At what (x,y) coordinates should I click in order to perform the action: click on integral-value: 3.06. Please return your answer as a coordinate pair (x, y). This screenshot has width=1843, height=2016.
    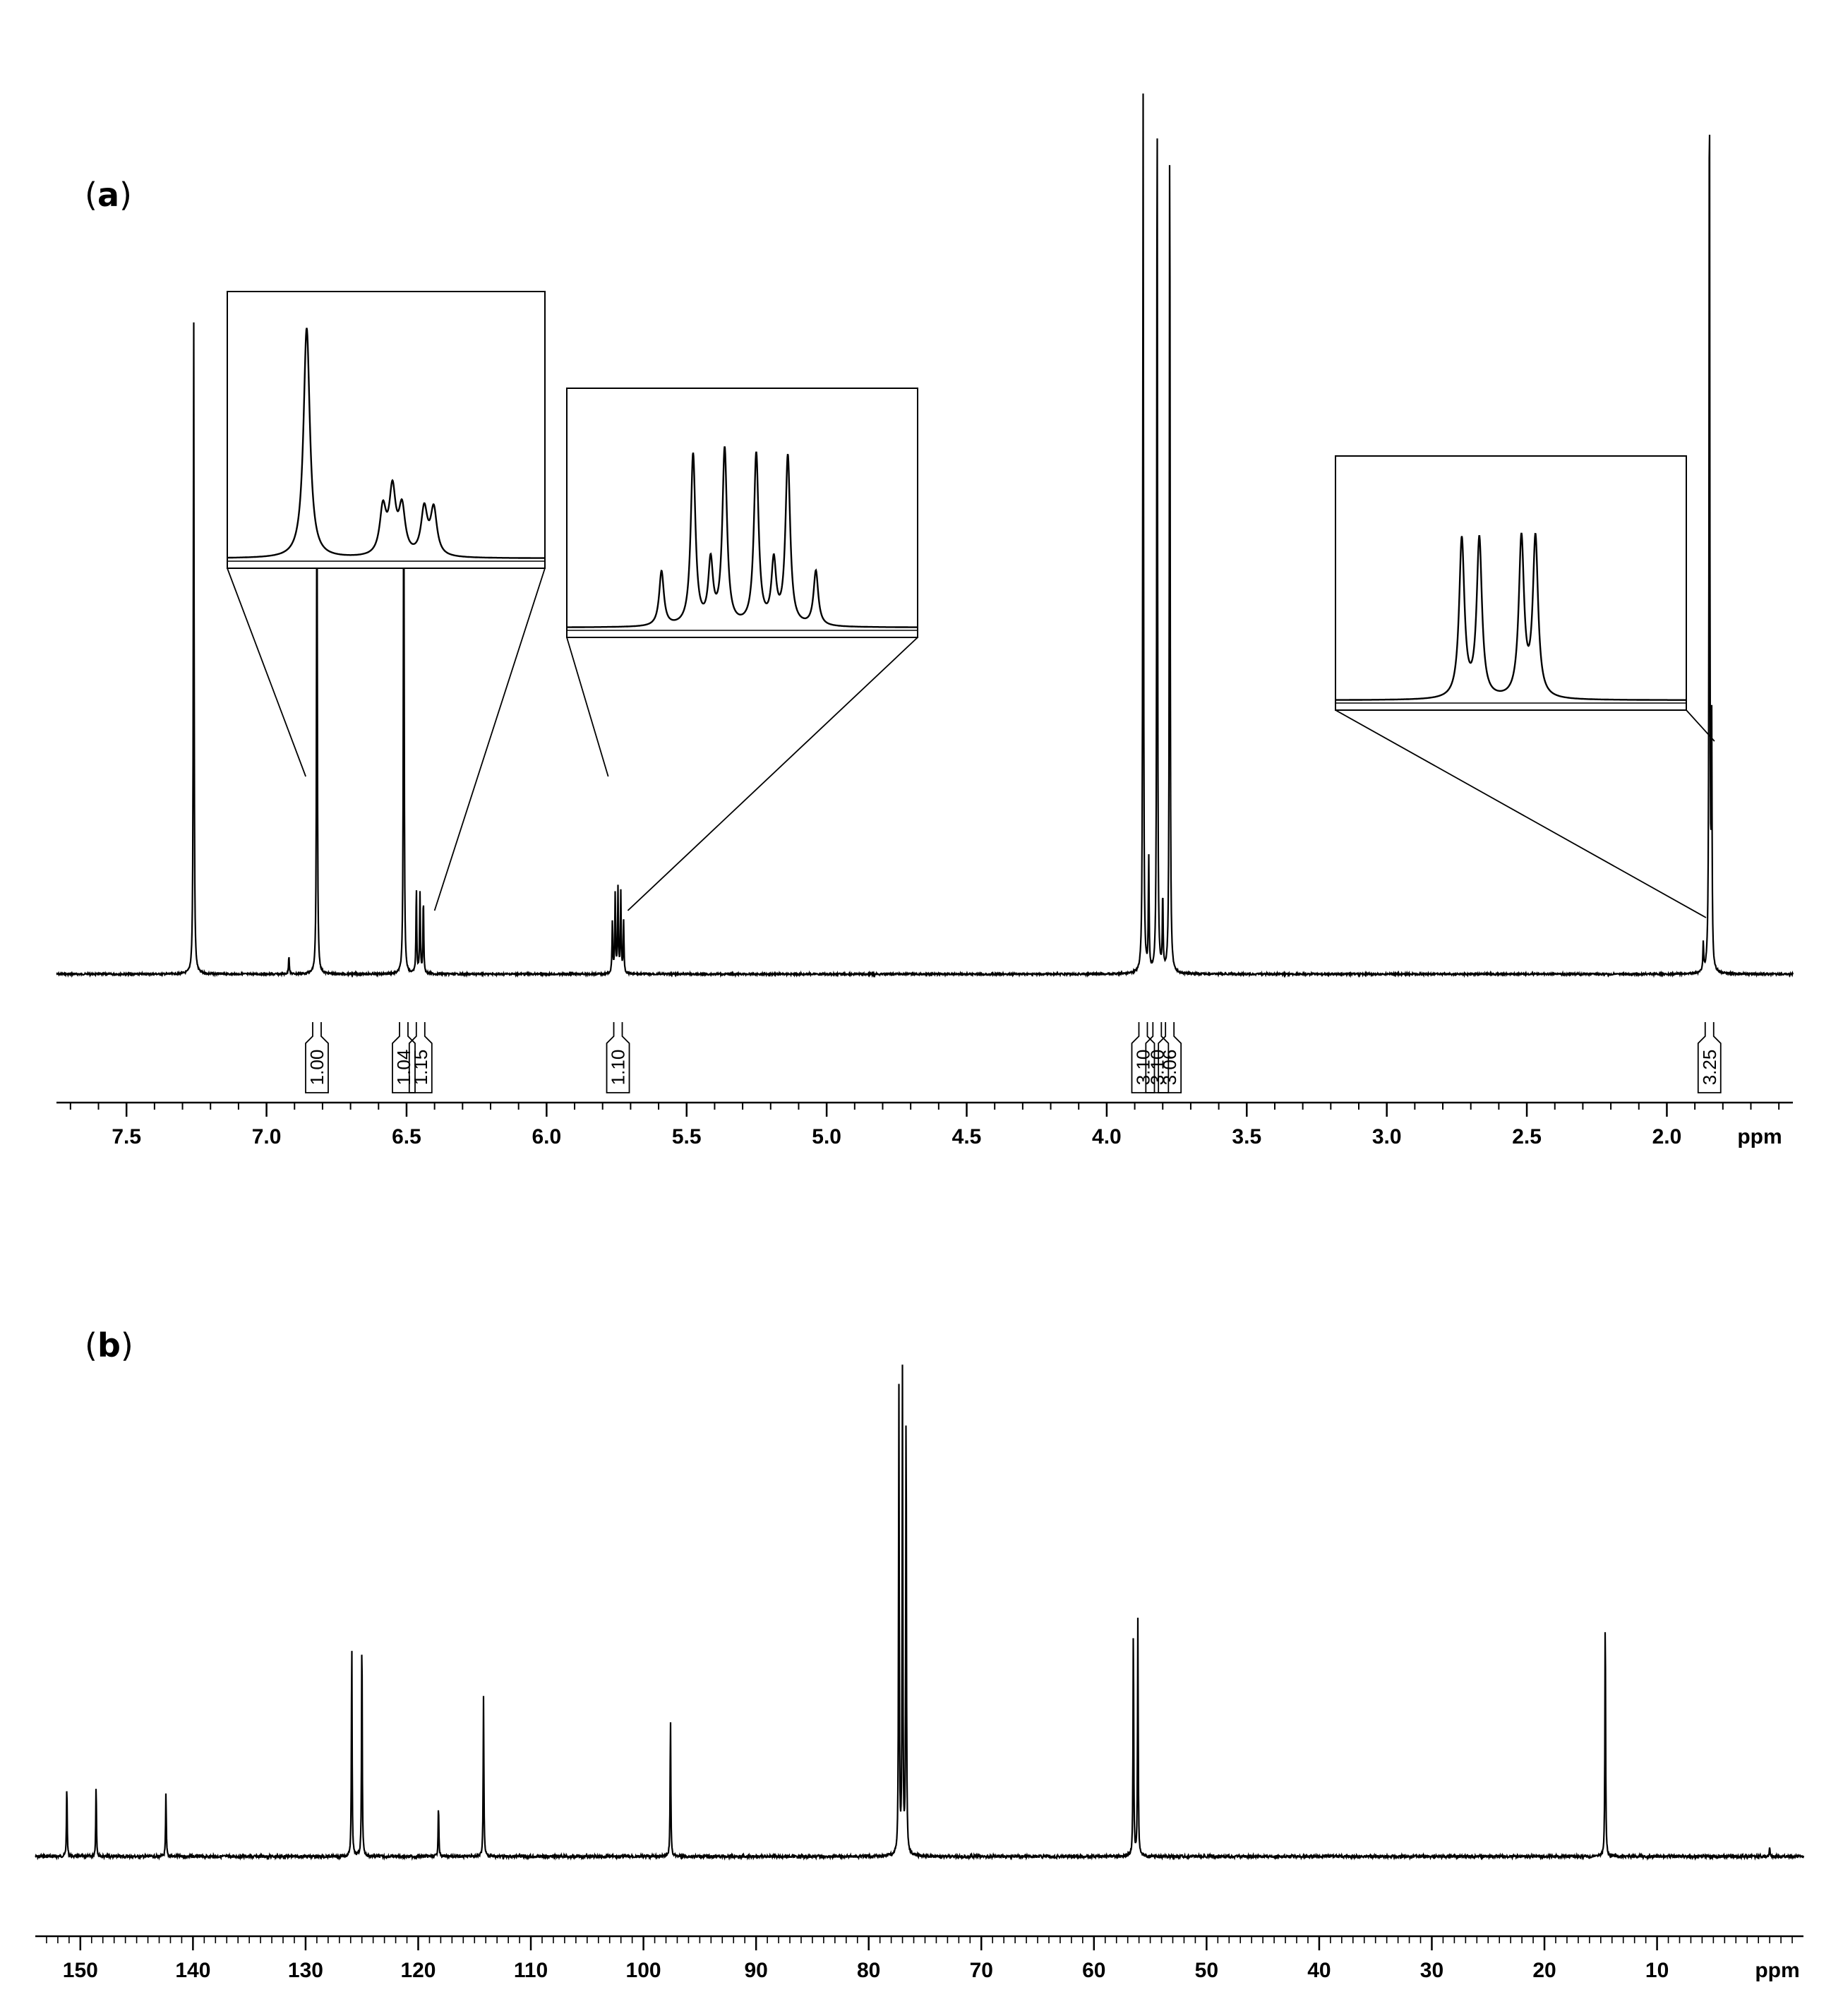
    Looking at the image, I should click on (1169, 1068).